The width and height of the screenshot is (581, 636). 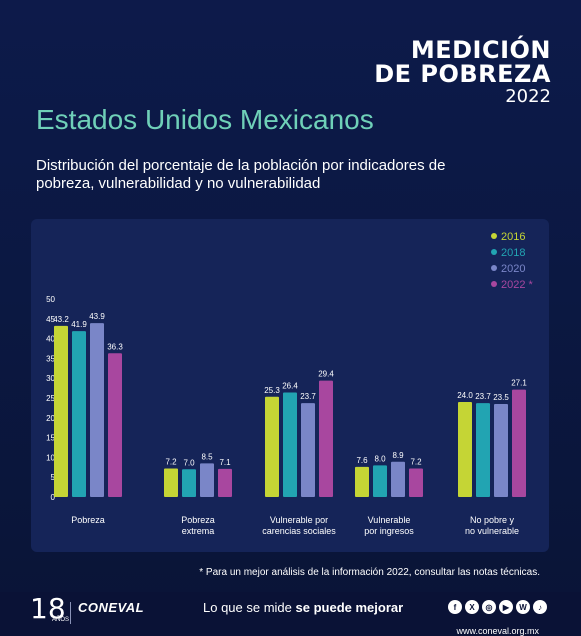 I want to click on data-label: 27.1, so click(x=519, y=383).